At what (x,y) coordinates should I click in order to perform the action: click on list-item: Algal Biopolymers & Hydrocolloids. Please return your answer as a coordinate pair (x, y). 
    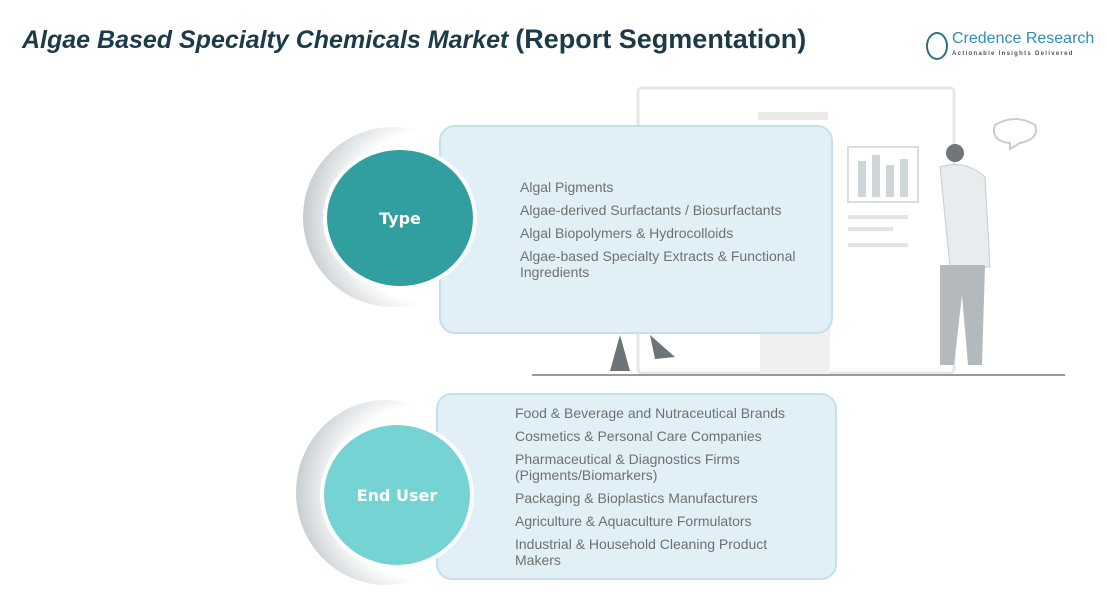
    Looking at the image, I should click on (627, 233).